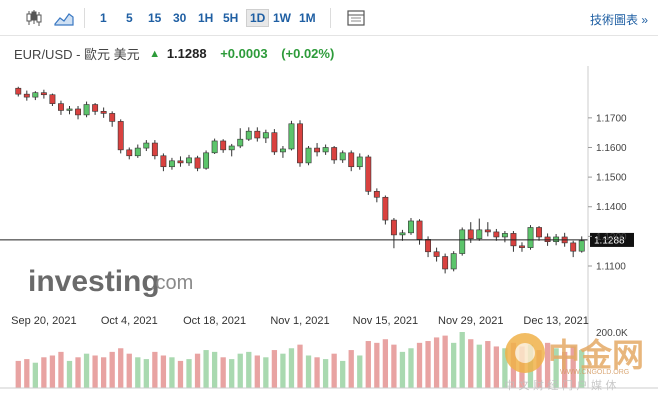 This screenshot has height=406, width=658. Describe the element at coordinates (612, 333) in the screenshot. I see `volume-scale-label: 200.0K` at that location.